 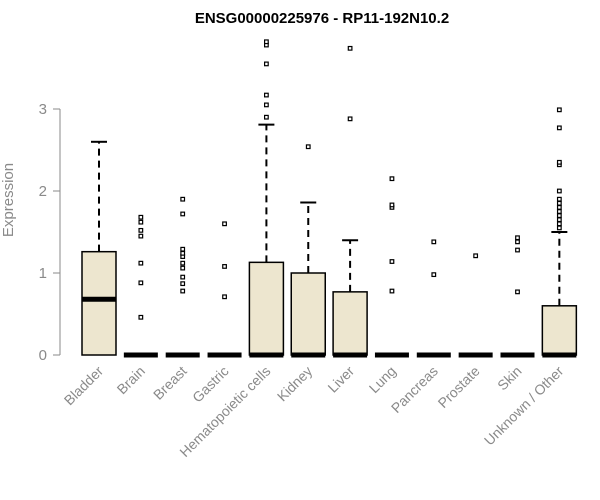 What do you see at coordinates (382, 379) in the screenshot?
I see `x-category-label: Lung` at bounding box center [382, 379].